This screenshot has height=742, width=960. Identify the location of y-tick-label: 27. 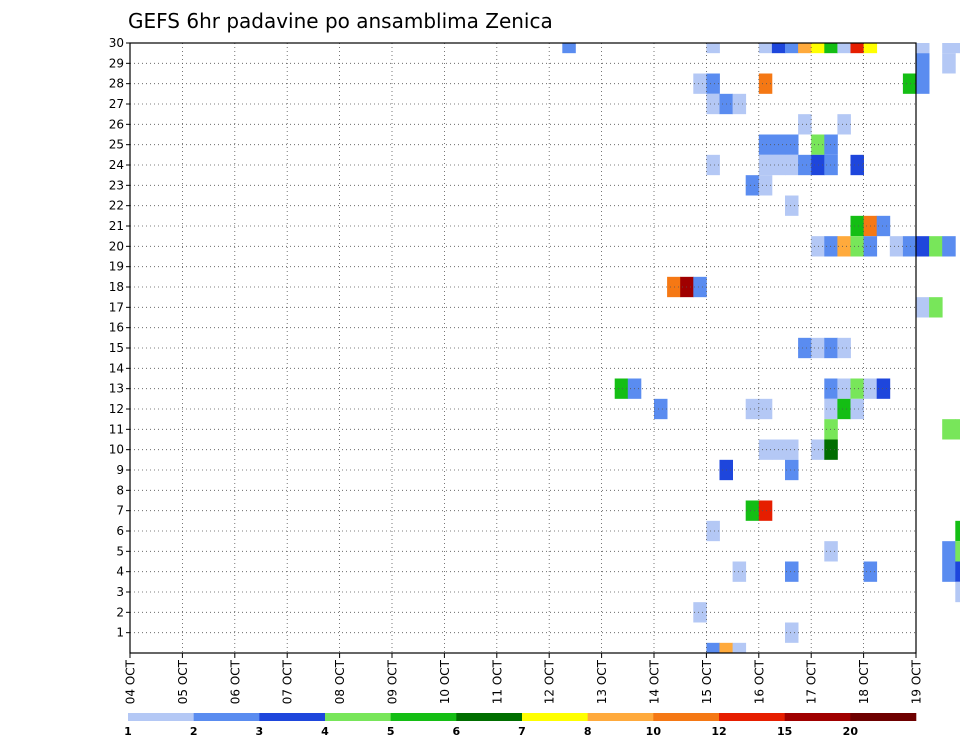
(116, 104).